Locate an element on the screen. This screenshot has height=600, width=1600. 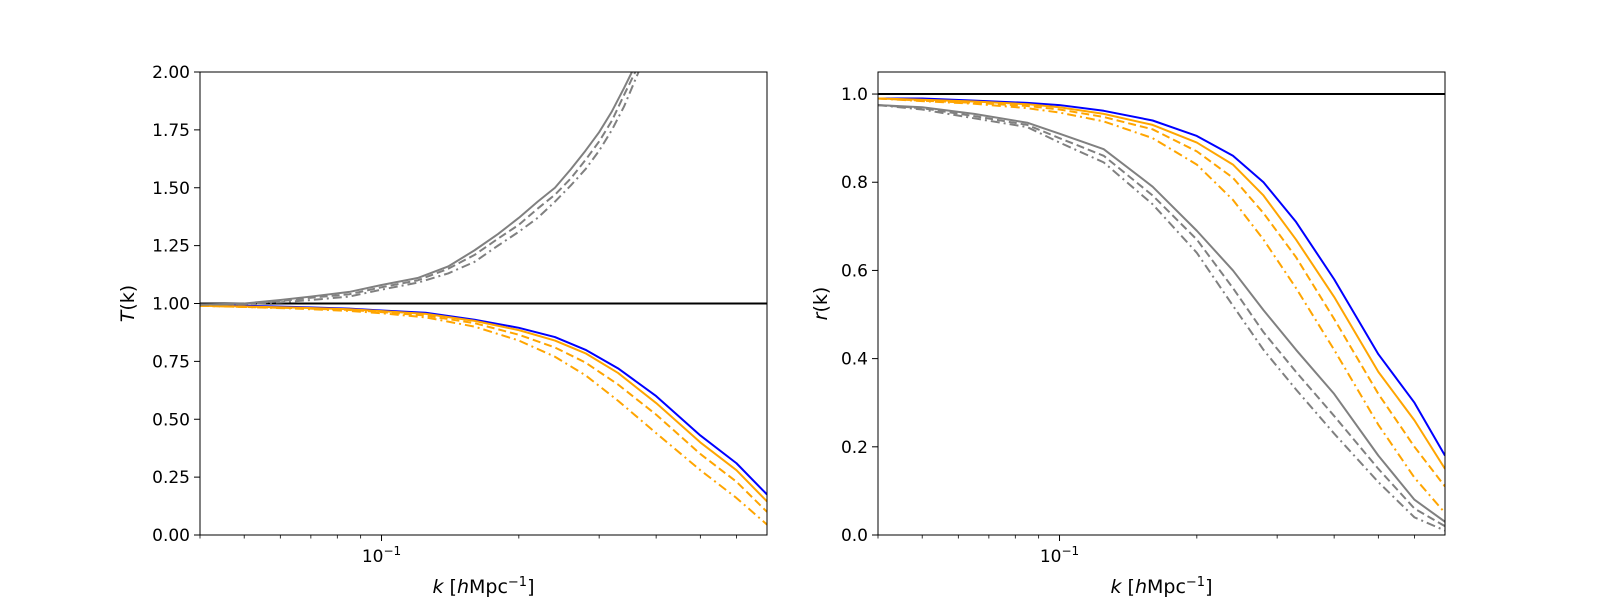
left-series-gray-dashdot is located at coordinates (420, 189).